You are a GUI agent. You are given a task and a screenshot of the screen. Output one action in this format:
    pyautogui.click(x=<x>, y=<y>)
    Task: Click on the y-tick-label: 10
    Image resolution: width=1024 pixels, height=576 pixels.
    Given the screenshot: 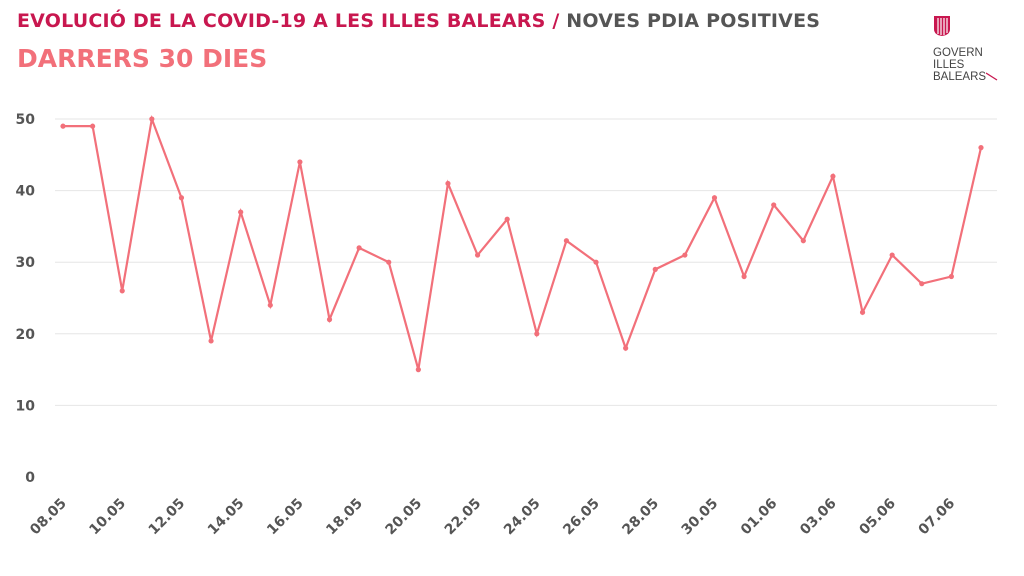 What is the action you would take?
    pyautogui.click(x=26, y=406)
    